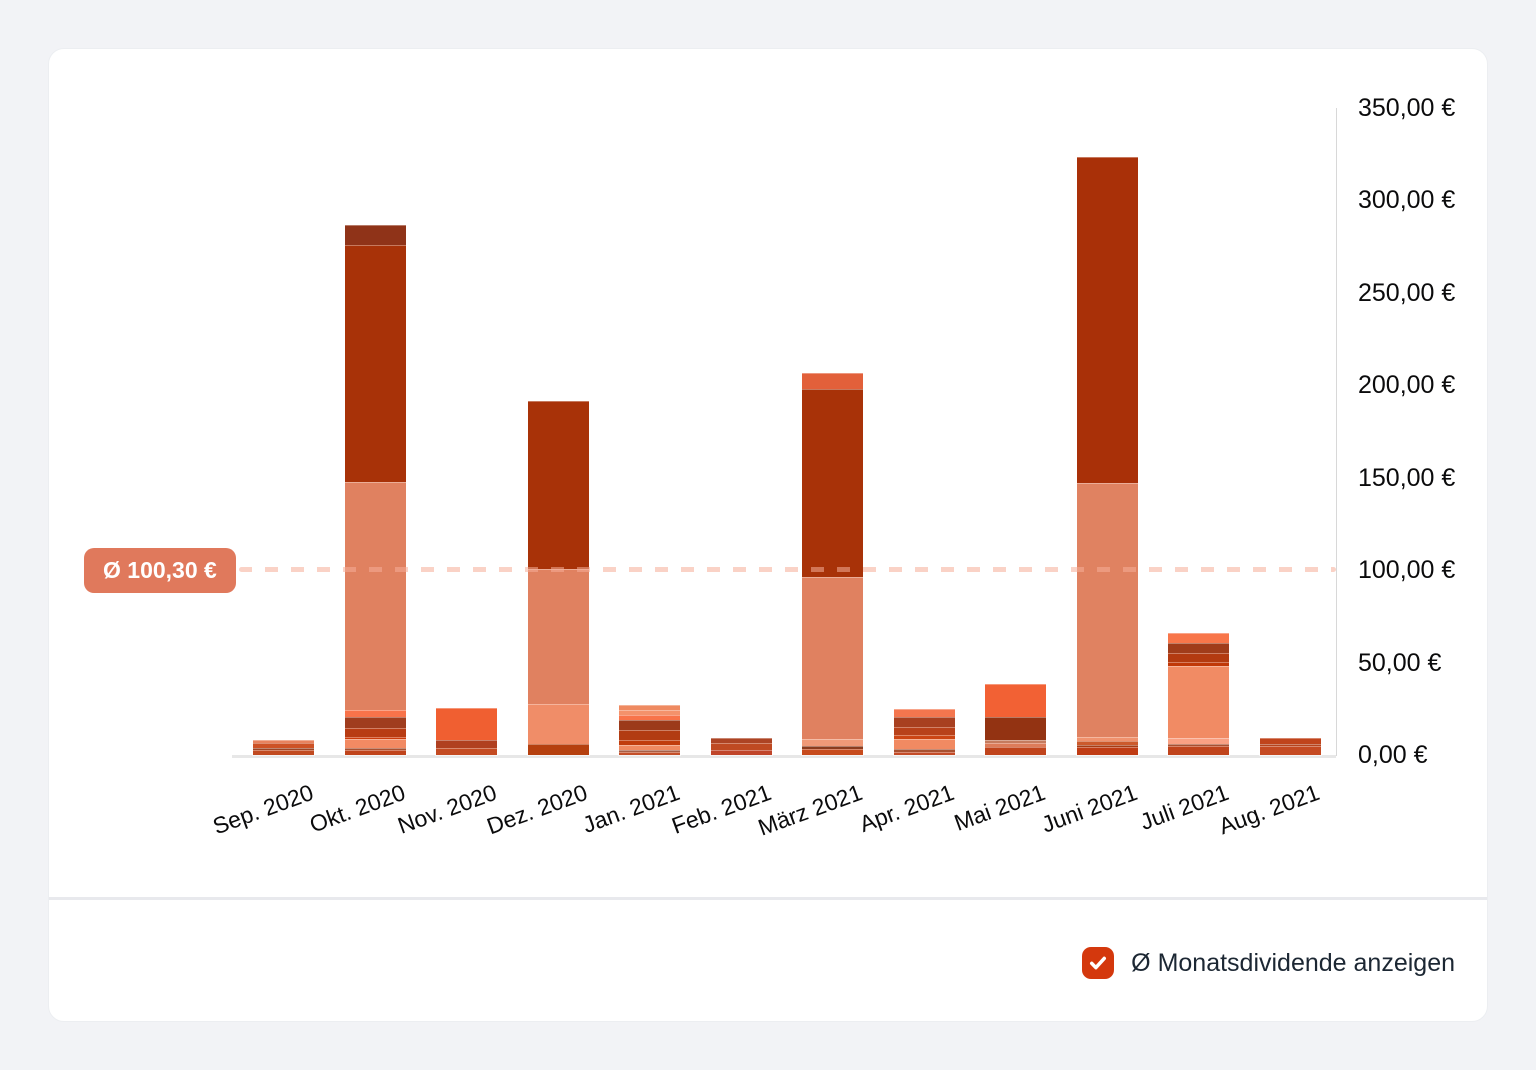  I want to click on bar-sep-2020, so click(284, 747).